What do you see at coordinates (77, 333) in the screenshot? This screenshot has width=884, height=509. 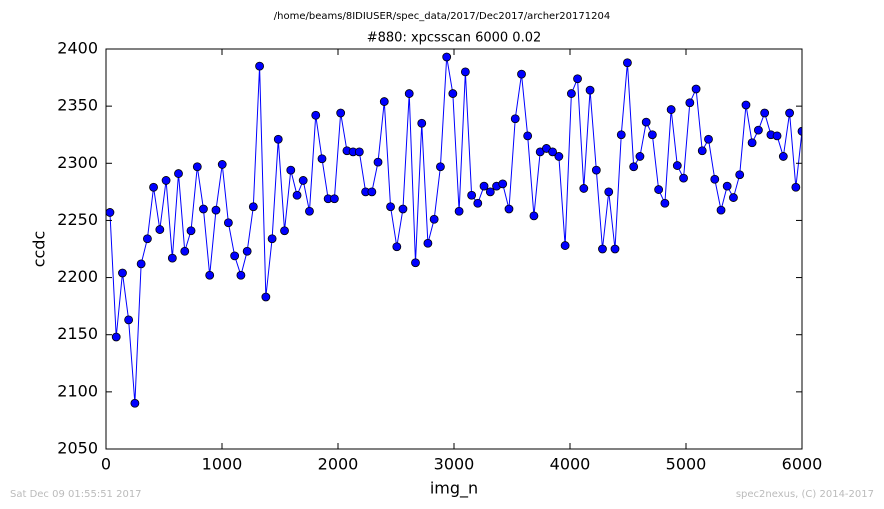 I see `y-tick-label: 2150` at bounding box center [77, 333].